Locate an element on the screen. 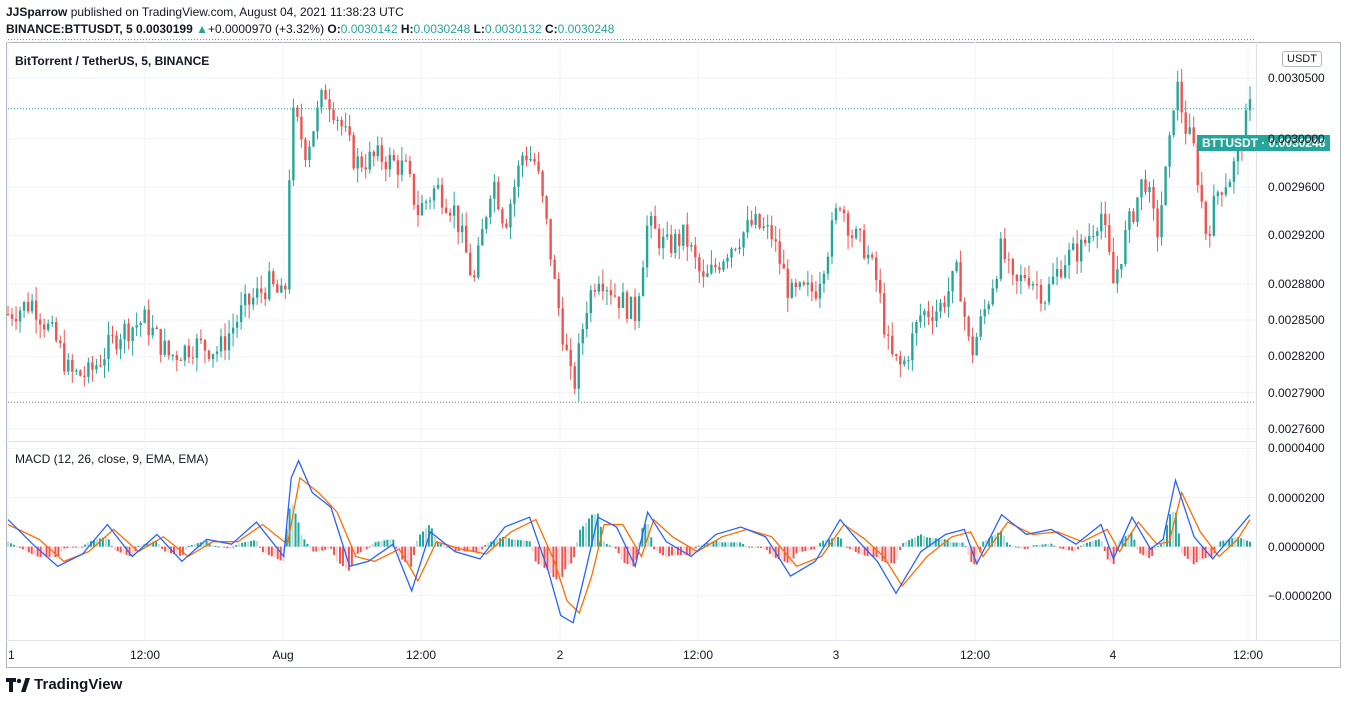  price-axis-label: 0.0029200 is located at coordinates (1296, 235).